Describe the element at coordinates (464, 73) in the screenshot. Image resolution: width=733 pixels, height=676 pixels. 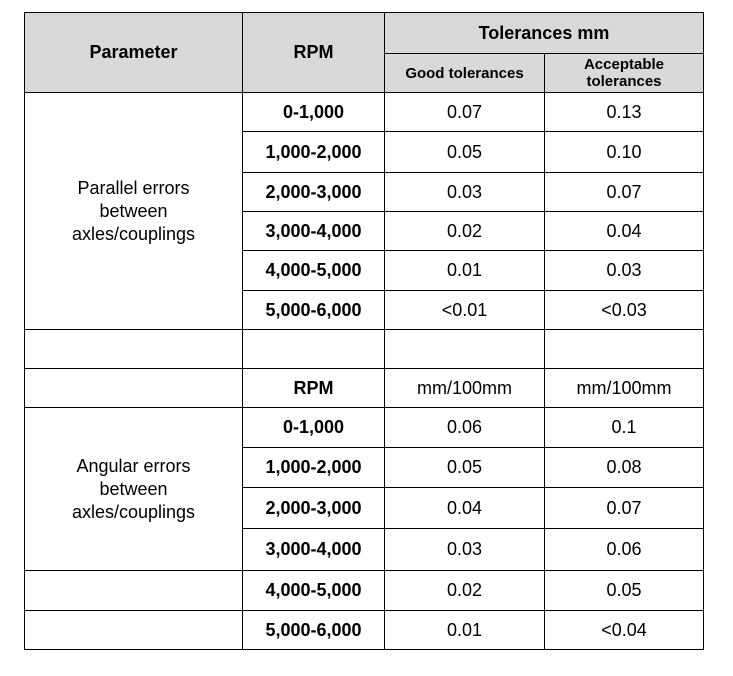
I see `header-good-tolerances: Good tolerances` at that location.